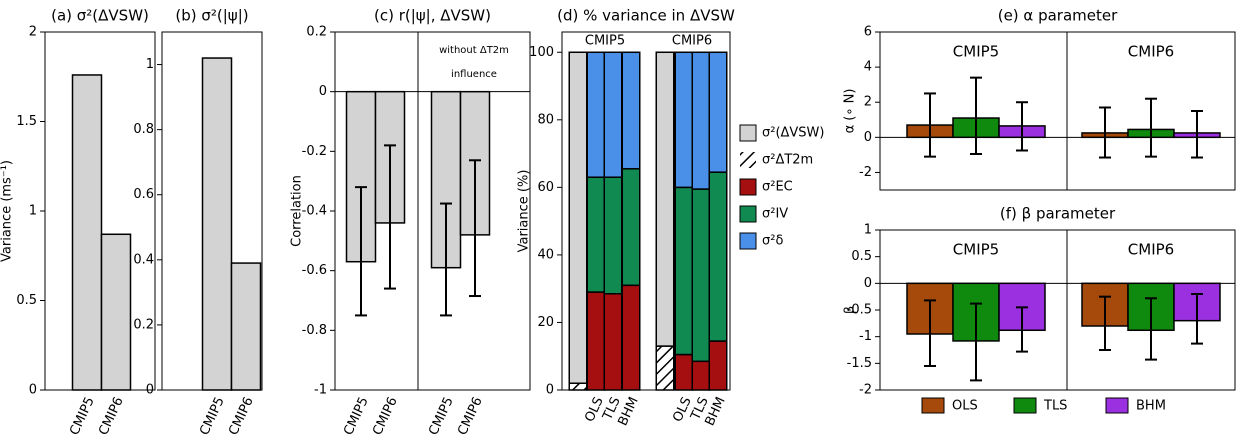  I want to click on y-tick-label: 20, so click(545, 322).